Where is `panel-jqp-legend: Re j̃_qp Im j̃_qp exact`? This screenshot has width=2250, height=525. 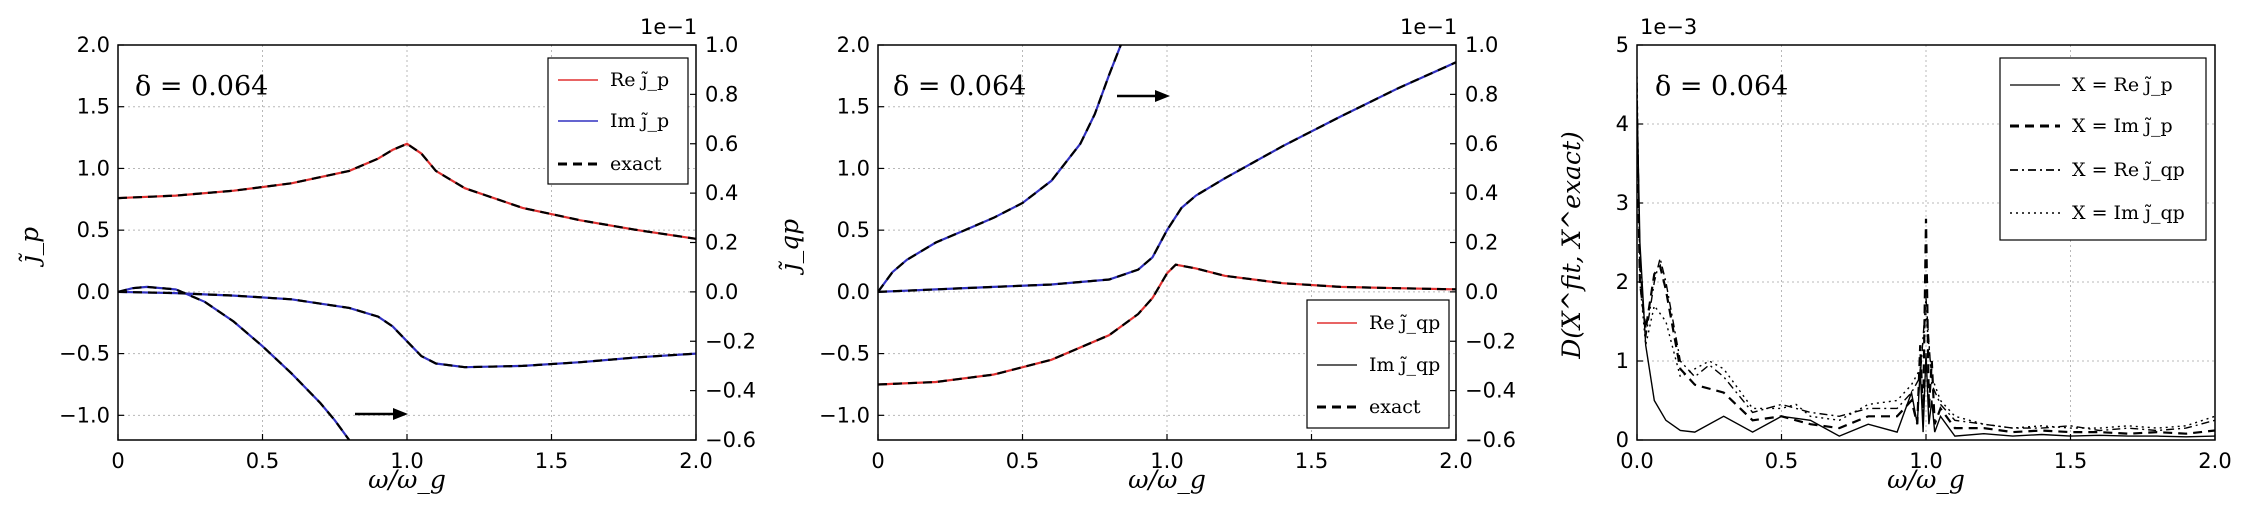 panel-jqp-legend: Re j̃_qp Im j̃_qp exact is located at coordinates (1378, 364).